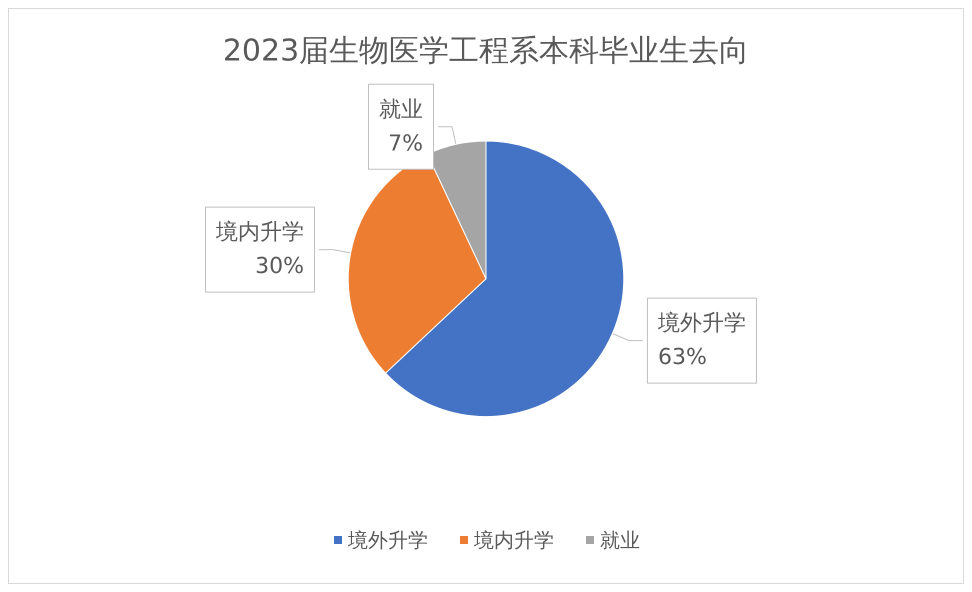 The image size is (972, 592). I want to click on slice-label: 境内升学, so click(259, 233).